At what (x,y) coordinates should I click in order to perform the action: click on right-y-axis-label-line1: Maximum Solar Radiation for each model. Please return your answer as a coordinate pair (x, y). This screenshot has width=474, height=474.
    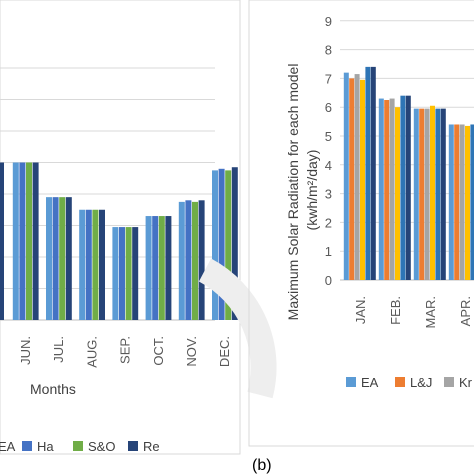
    Looking at the image, I should click on (293, 192).